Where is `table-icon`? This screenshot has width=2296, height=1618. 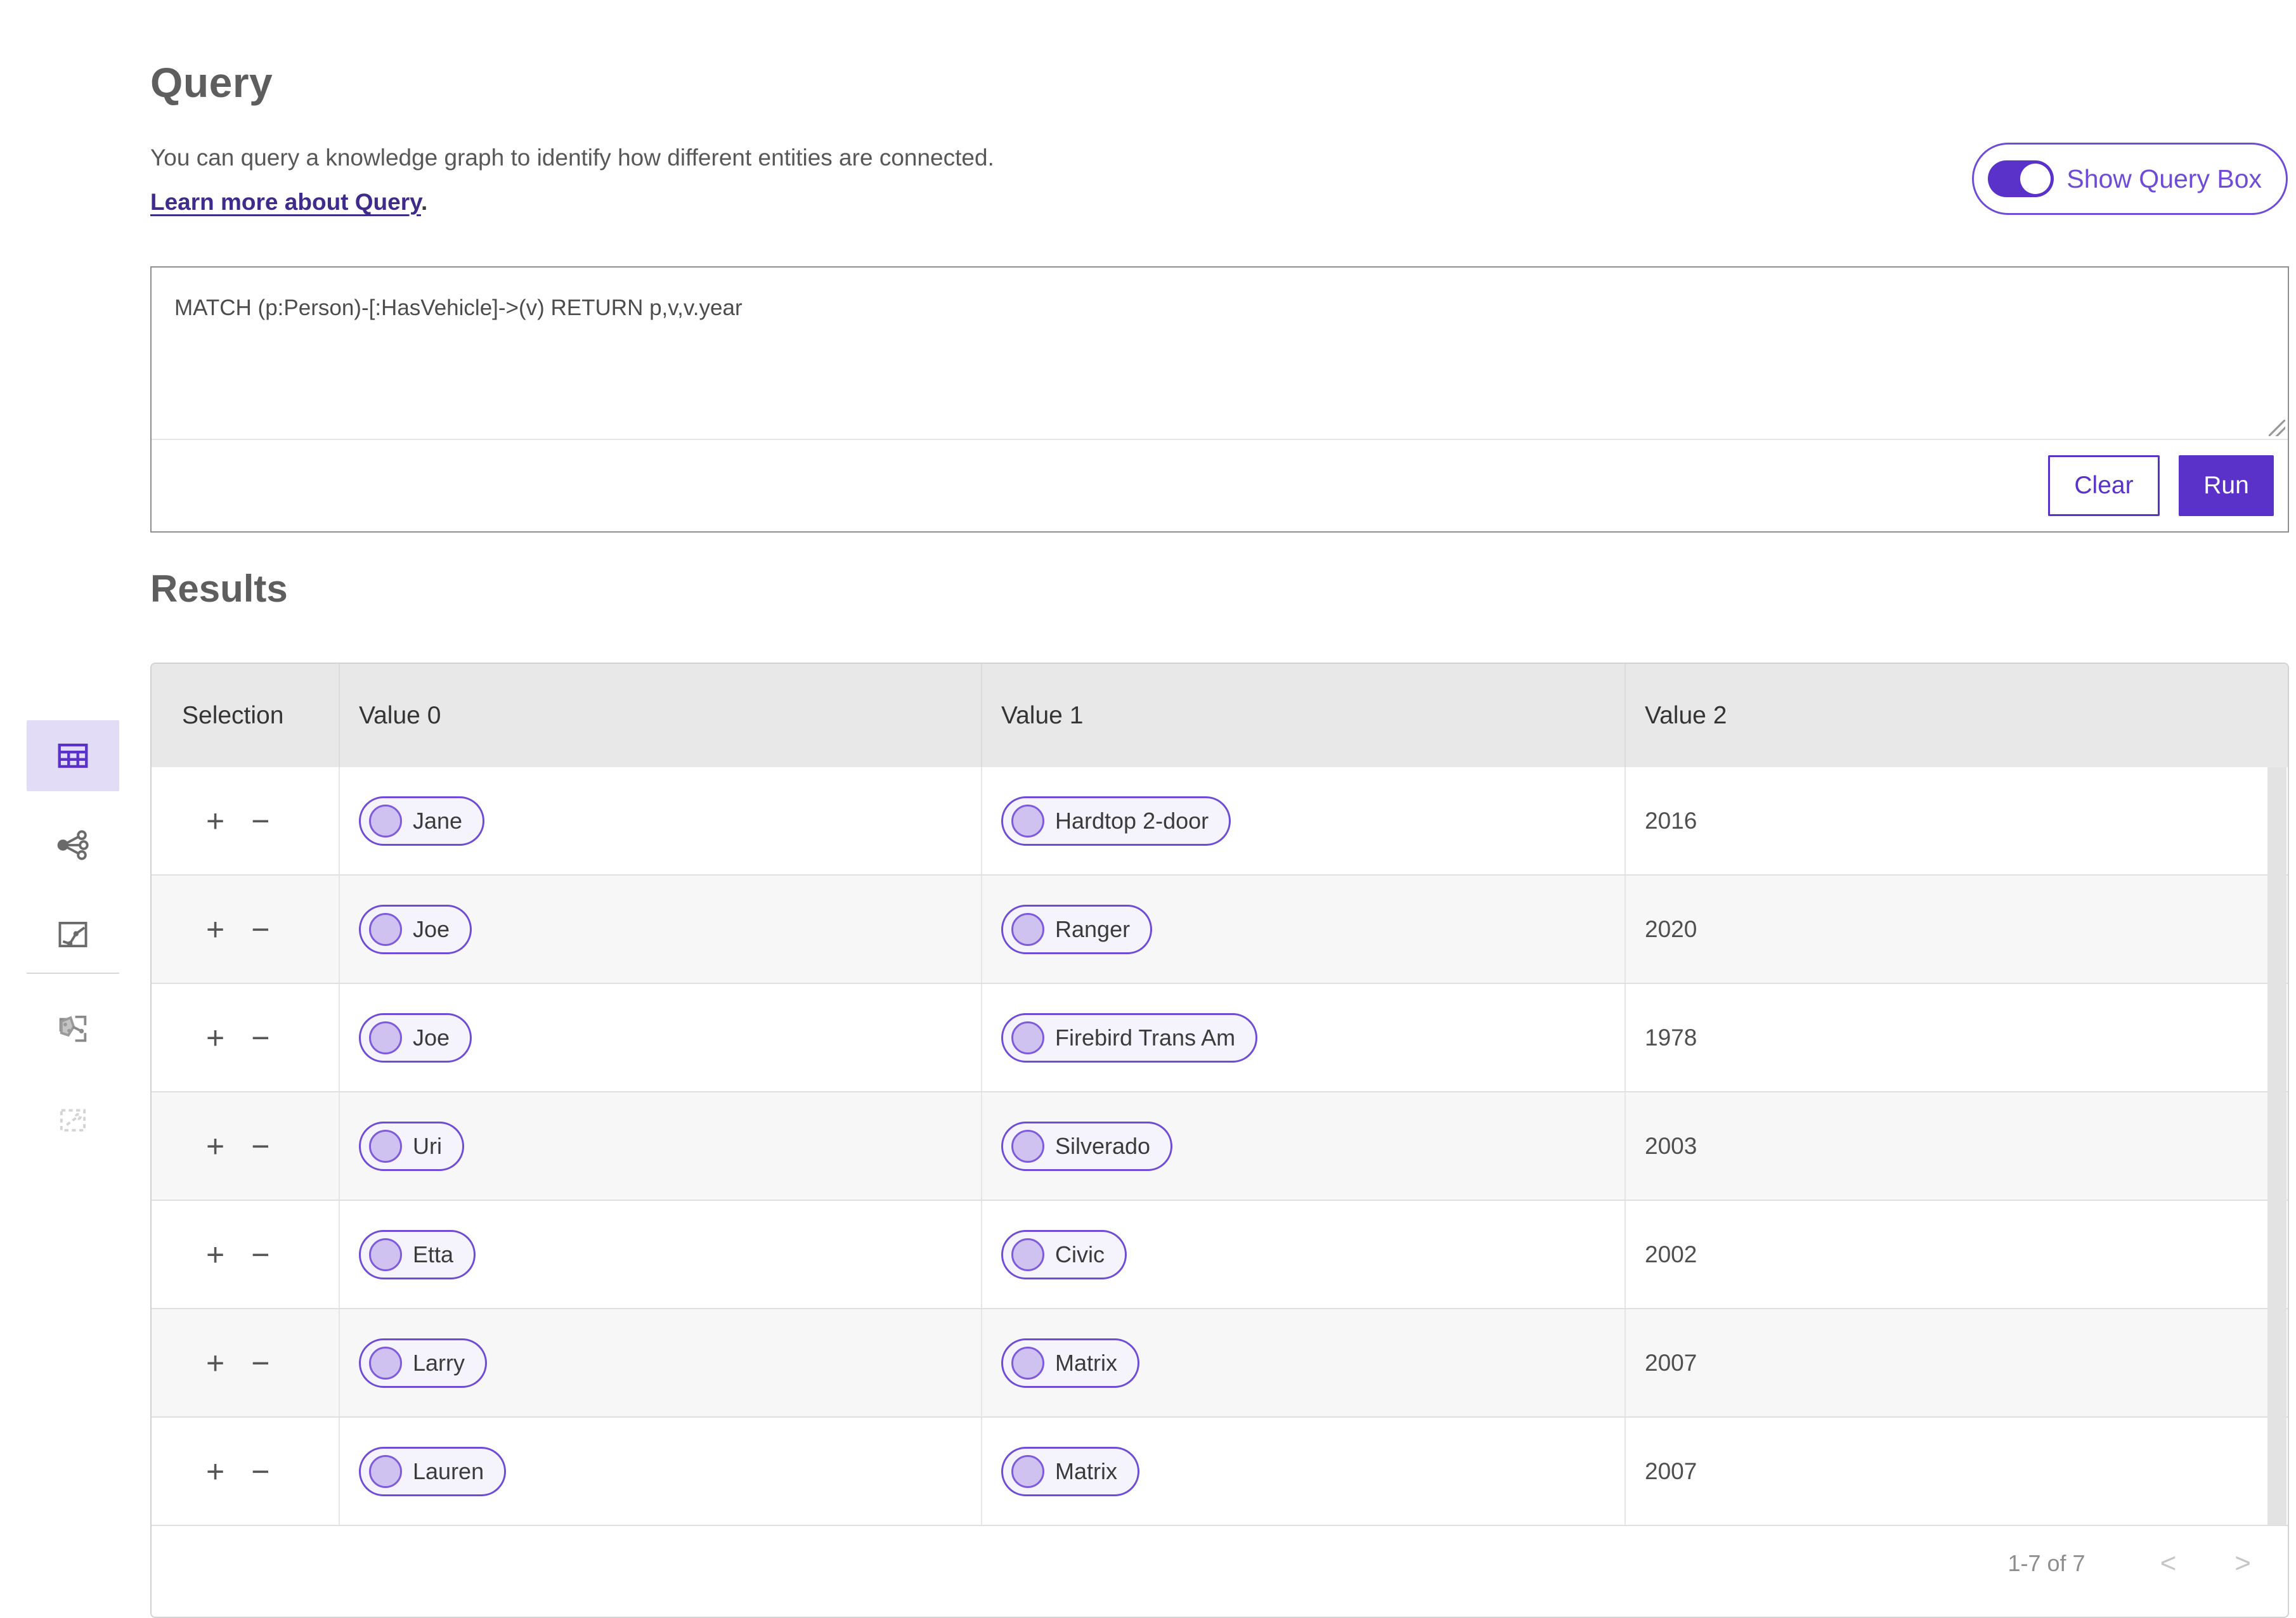
table-icon is located at coordinates (73, 755).